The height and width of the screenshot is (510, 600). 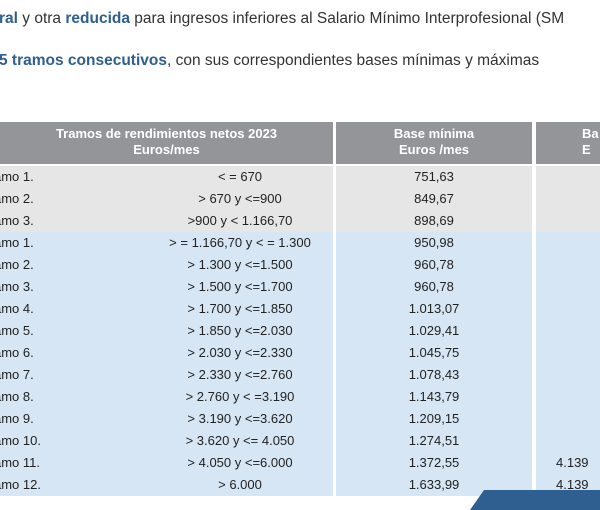 I want to click on header-base-minima: Base mínima Euros /mes, so click(x=434, y=143).